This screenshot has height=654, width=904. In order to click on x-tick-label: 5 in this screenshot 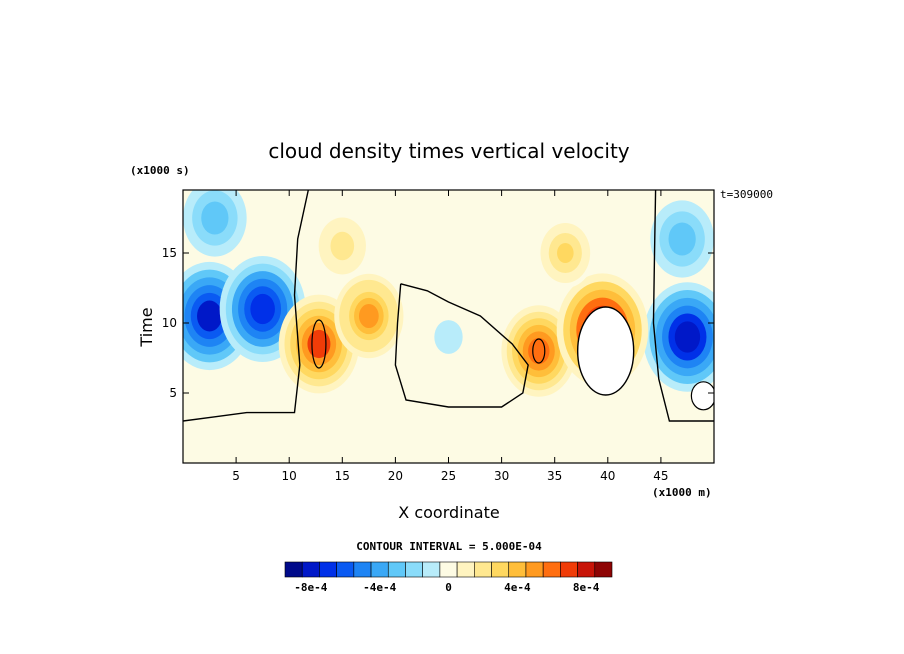, I will do `click(236, 476)`.